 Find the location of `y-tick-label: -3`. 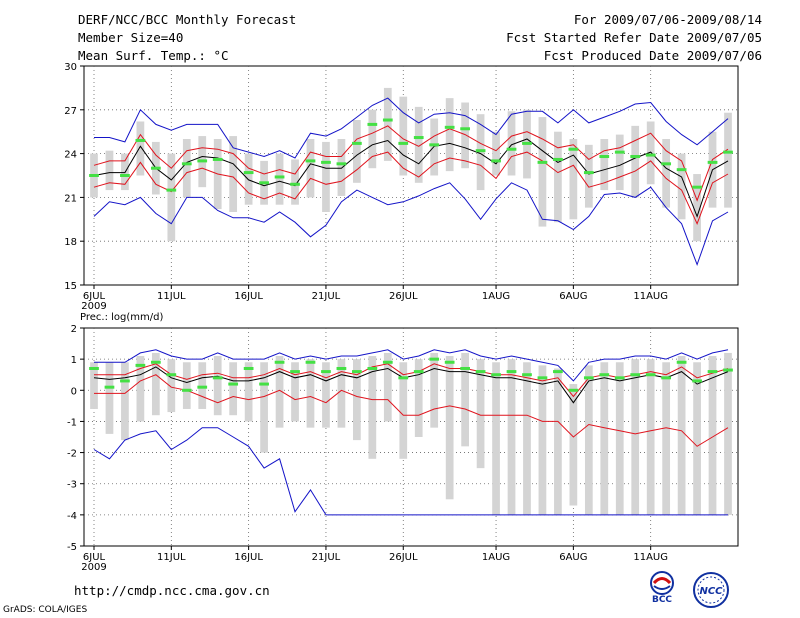

y-tick-label: -3 is located at coordinates (72, 485).